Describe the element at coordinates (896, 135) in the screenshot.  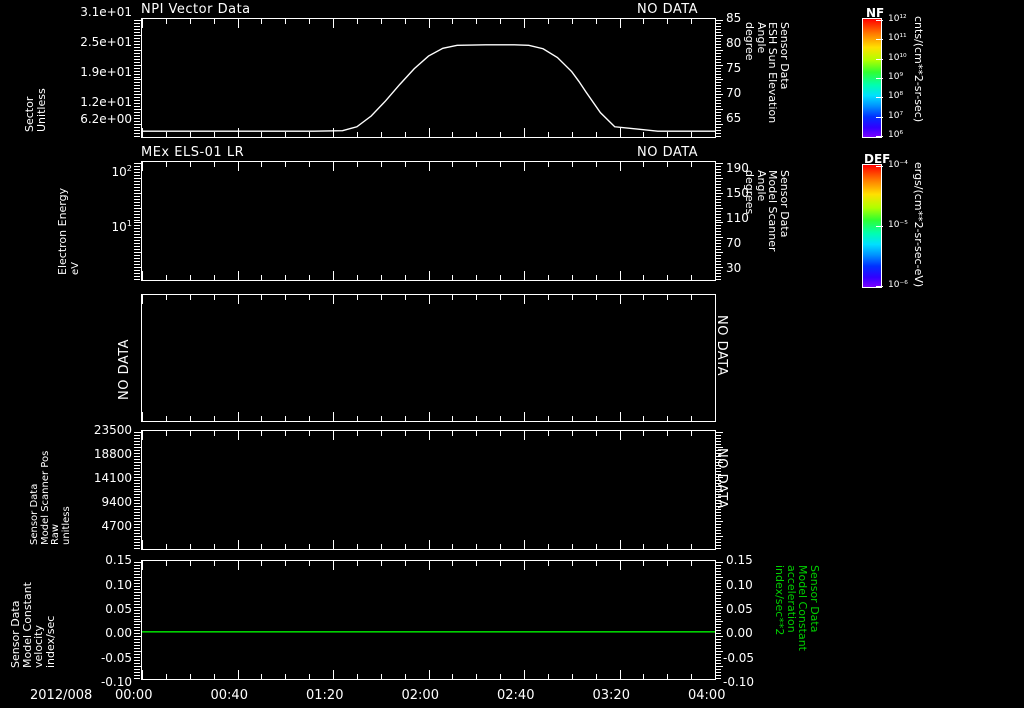
I see `nfticks-label-6: 10⁶` at that location.